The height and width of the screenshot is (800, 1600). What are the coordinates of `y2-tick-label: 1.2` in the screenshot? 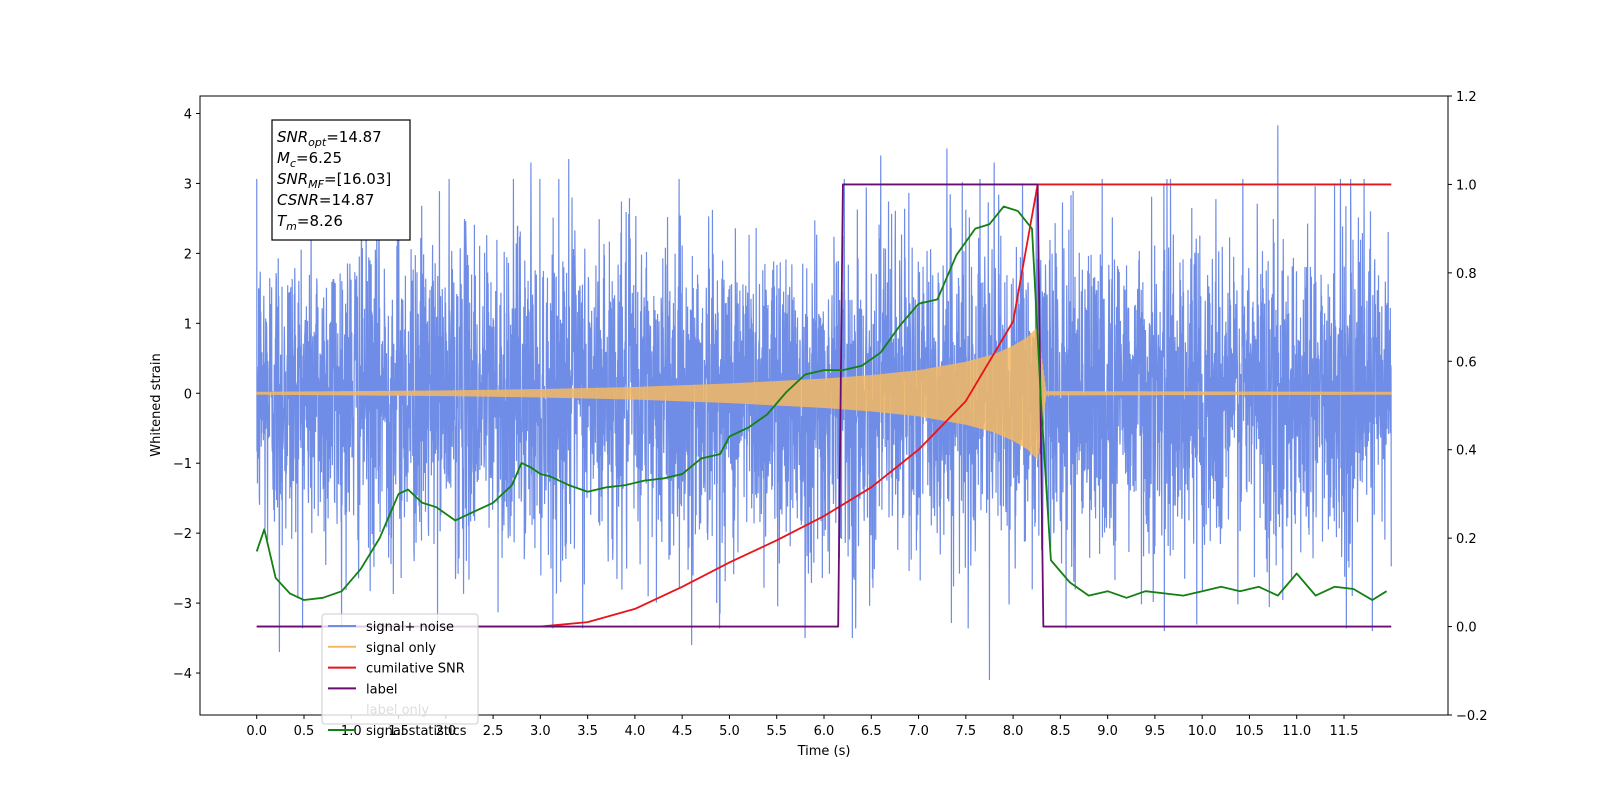 It's located at (1466, 97).